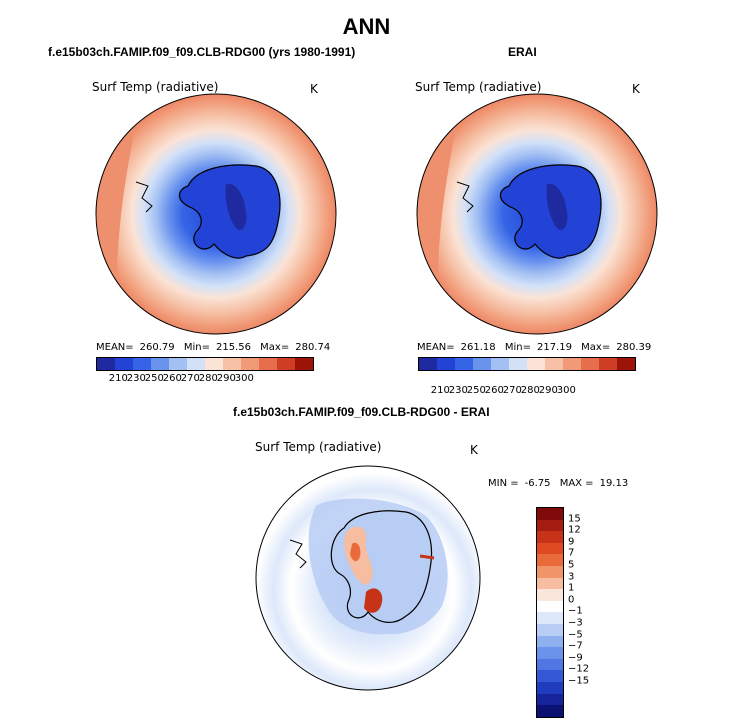  I want to click on max-value: 280.39, so click(634, 347).